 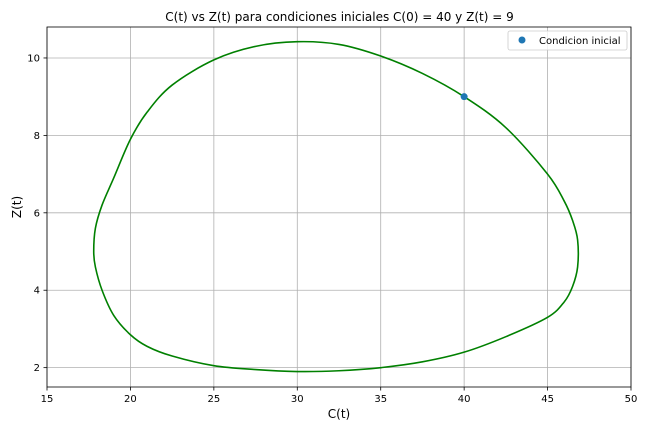 What do you see at coordinates (297, 399) in the screenshot?
I see `x-tick-label: 30` at bounding box center [297, 399].